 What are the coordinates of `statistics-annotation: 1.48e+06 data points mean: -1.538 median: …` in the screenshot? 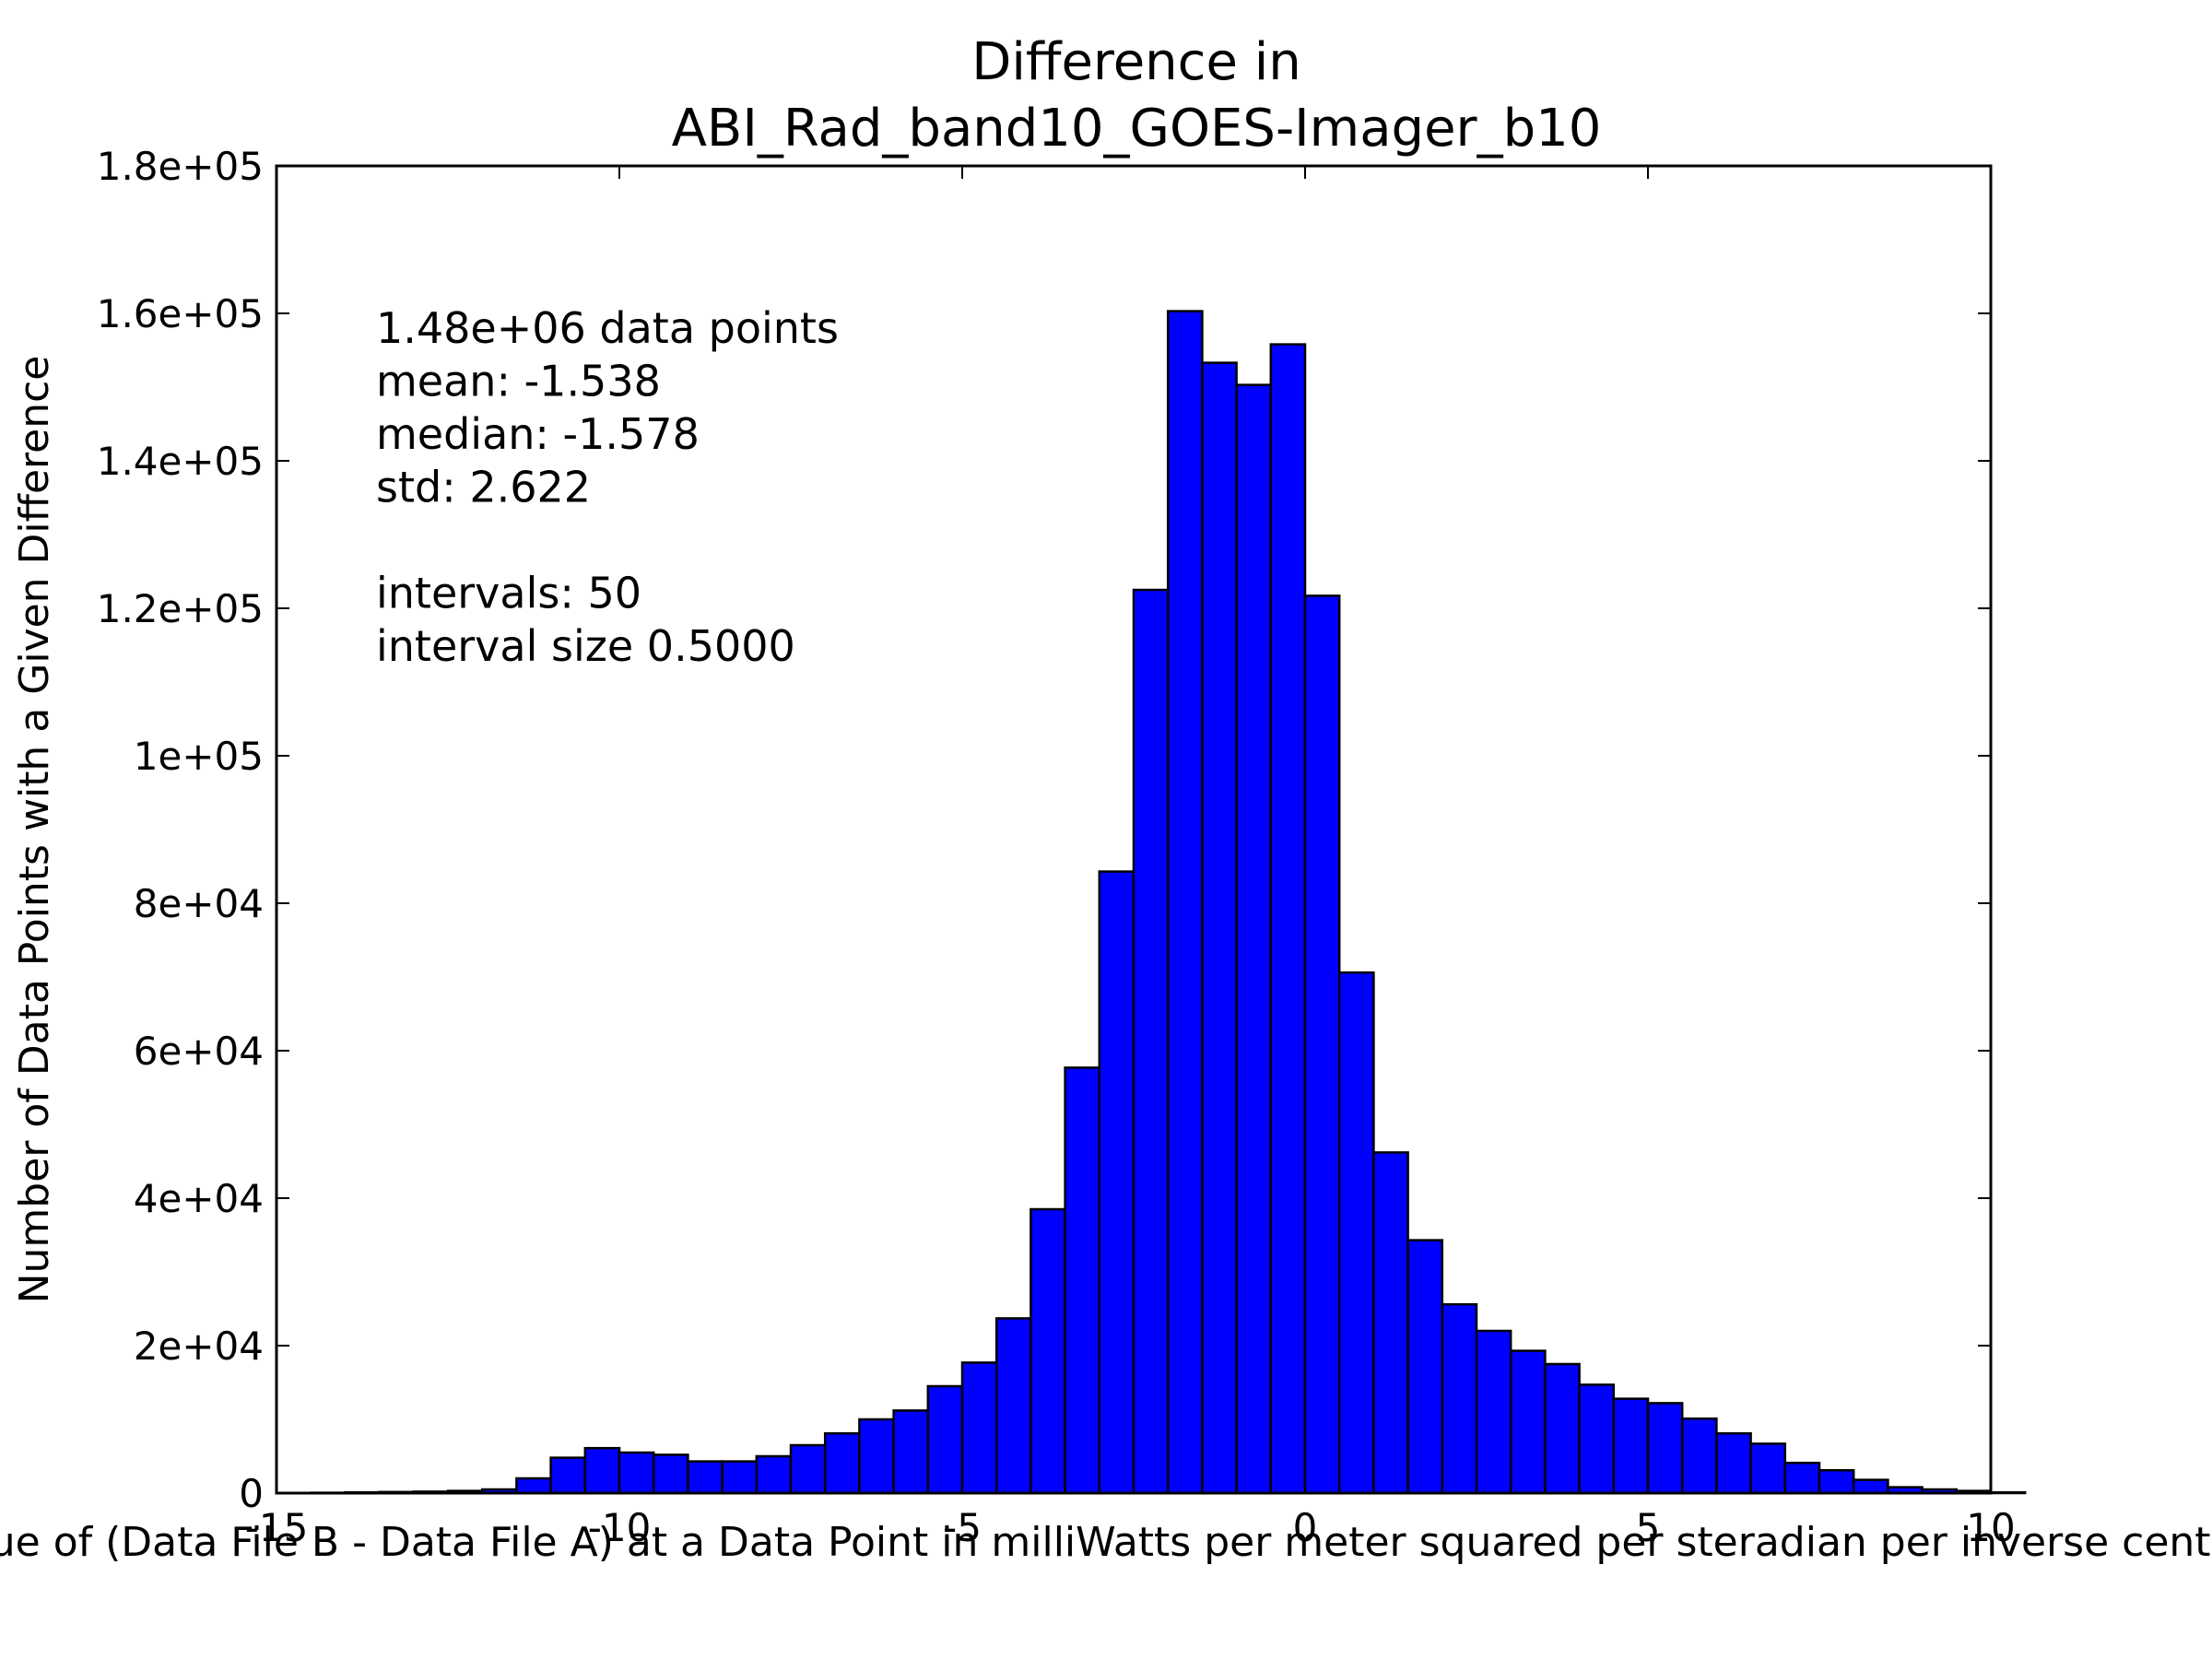 It's located at (607, 487).